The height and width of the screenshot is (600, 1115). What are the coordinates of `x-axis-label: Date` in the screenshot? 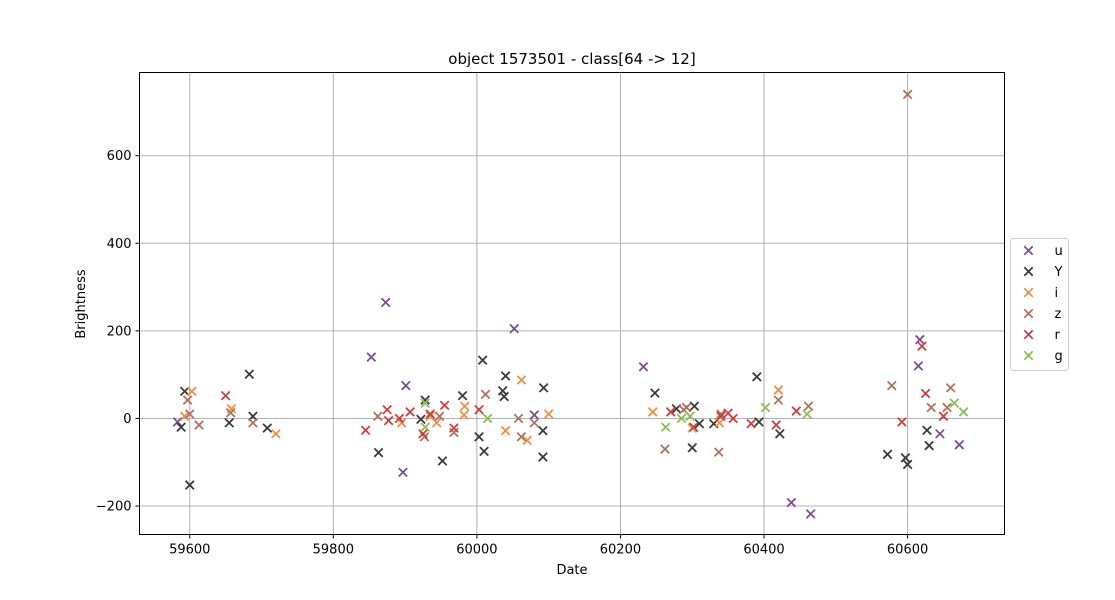 It's located at (571, 570).